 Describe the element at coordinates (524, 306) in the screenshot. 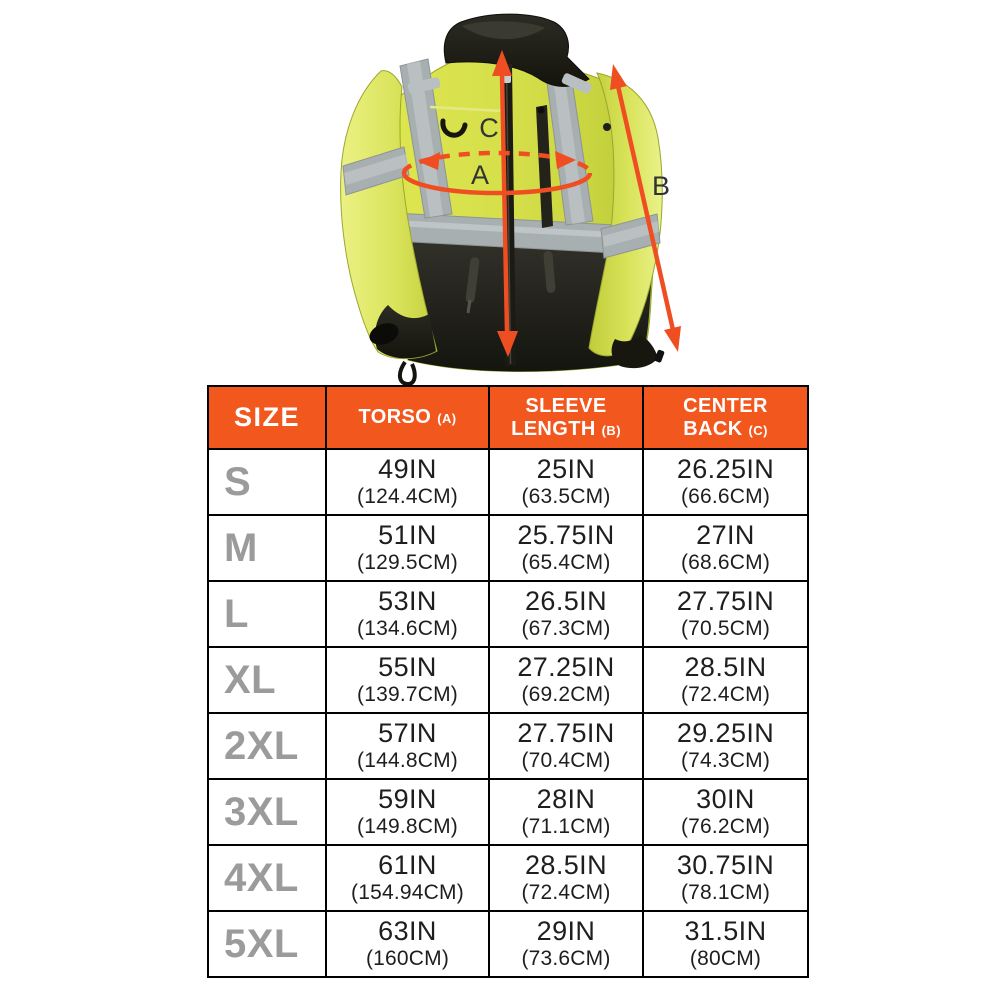

I see `jacket-black-bottom` at that location.